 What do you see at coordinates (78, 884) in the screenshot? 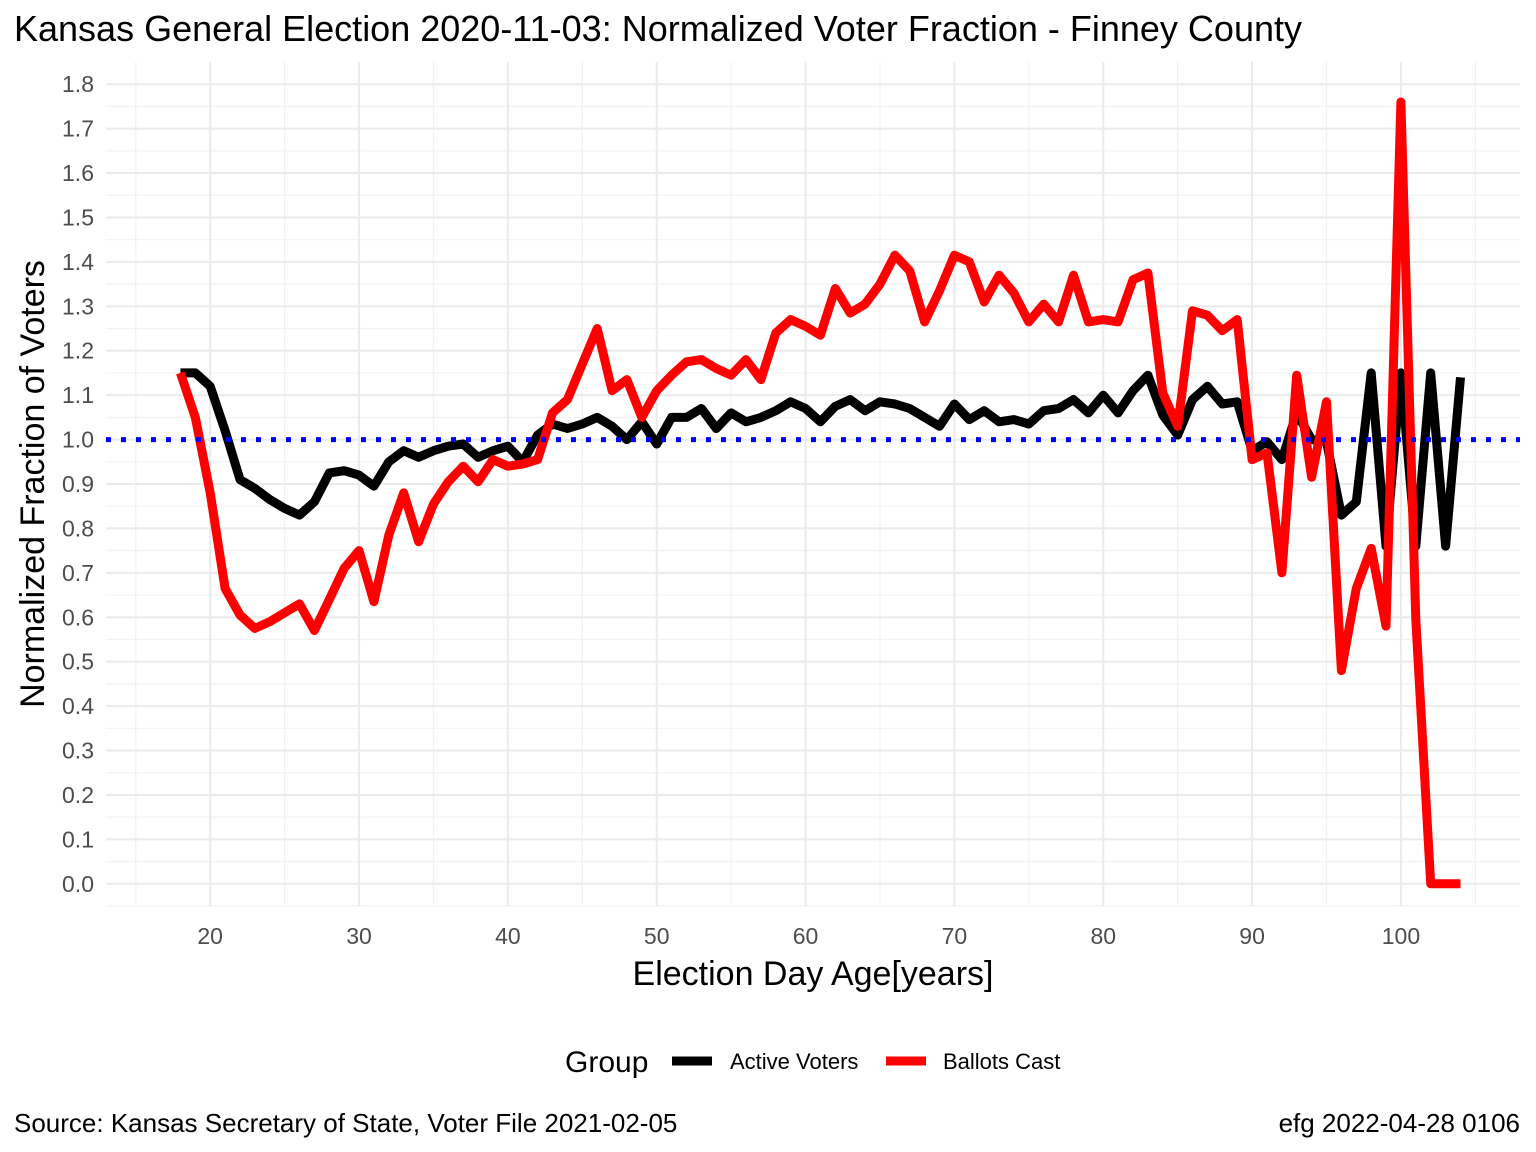
I see `y-tick-label: 0.0` at bounding box center [78, 884].